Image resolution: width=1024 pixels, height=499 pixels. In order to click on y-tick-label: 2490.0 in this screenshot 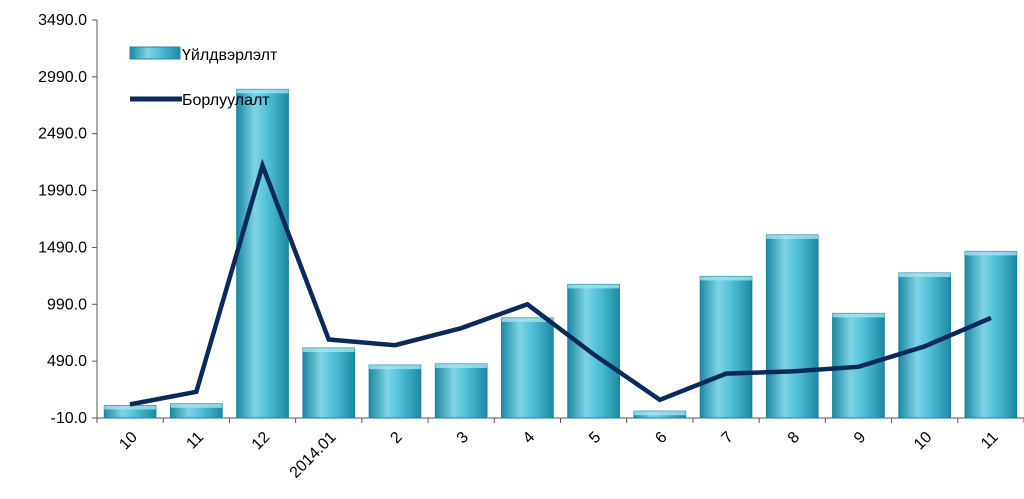, I will do `click(62, 134)`.